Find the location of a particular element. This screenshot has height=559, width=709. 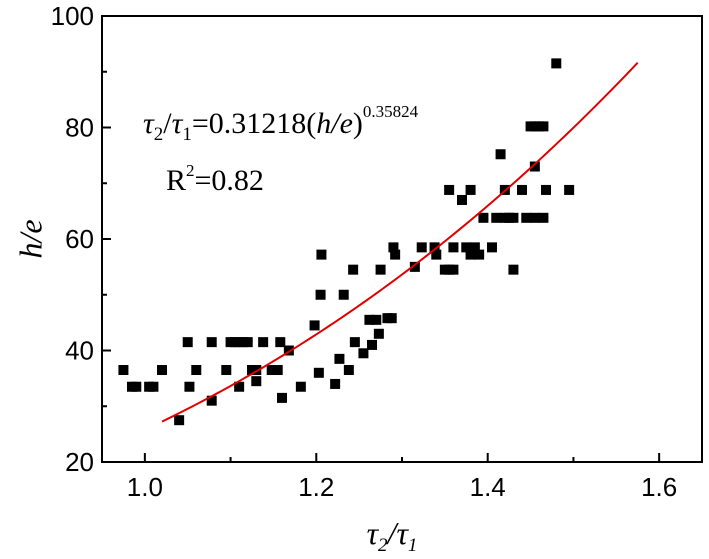

eq-tau: τ is located at coordinates (149, 123).